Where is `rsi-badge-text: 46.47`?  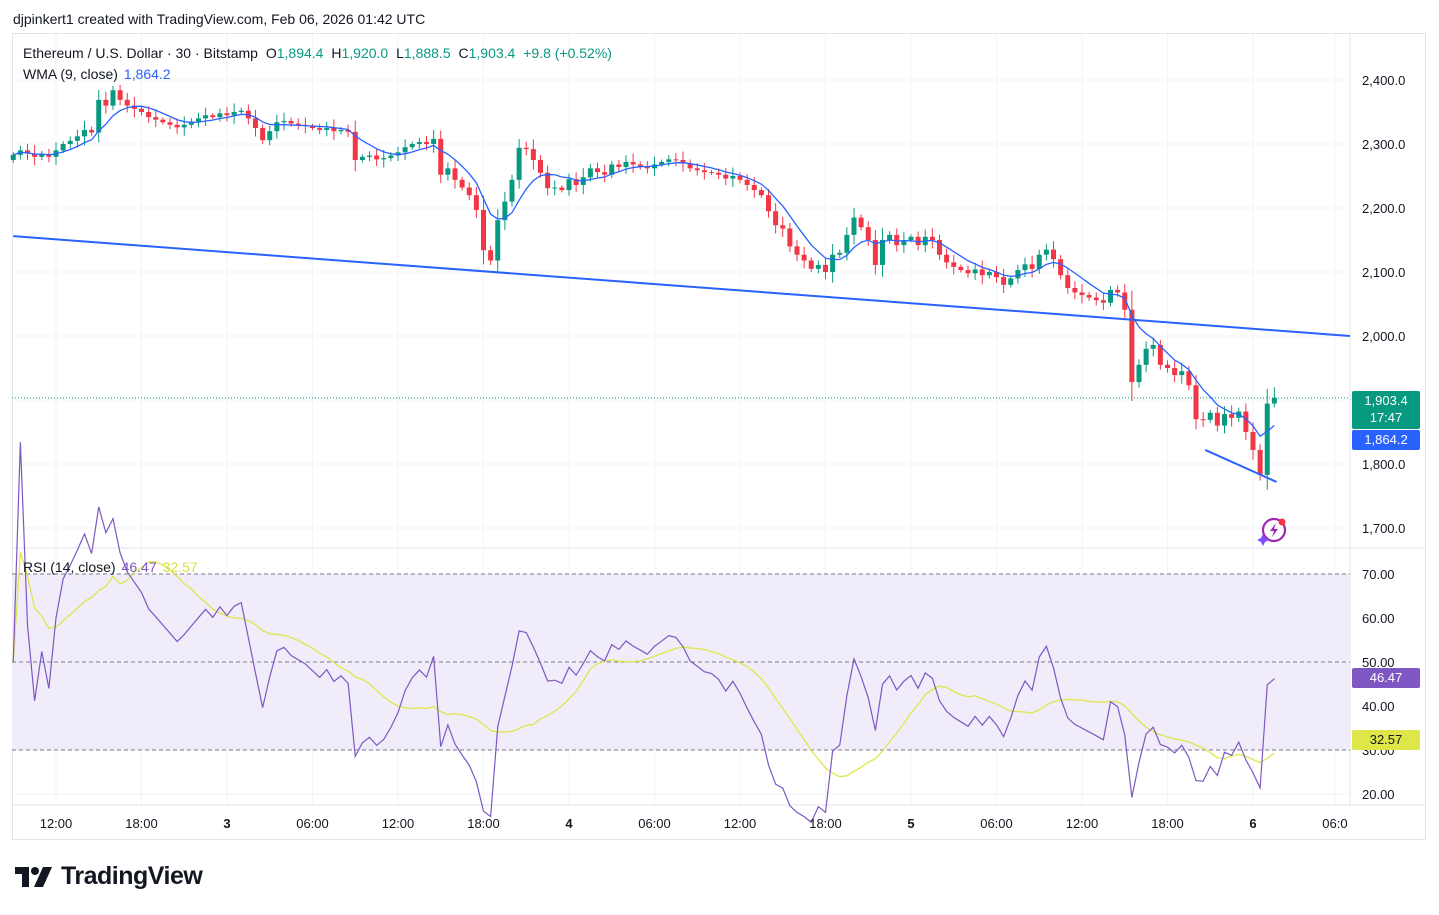 rsi-badge-text: 46.47 is located at coordinates (1386, 677).